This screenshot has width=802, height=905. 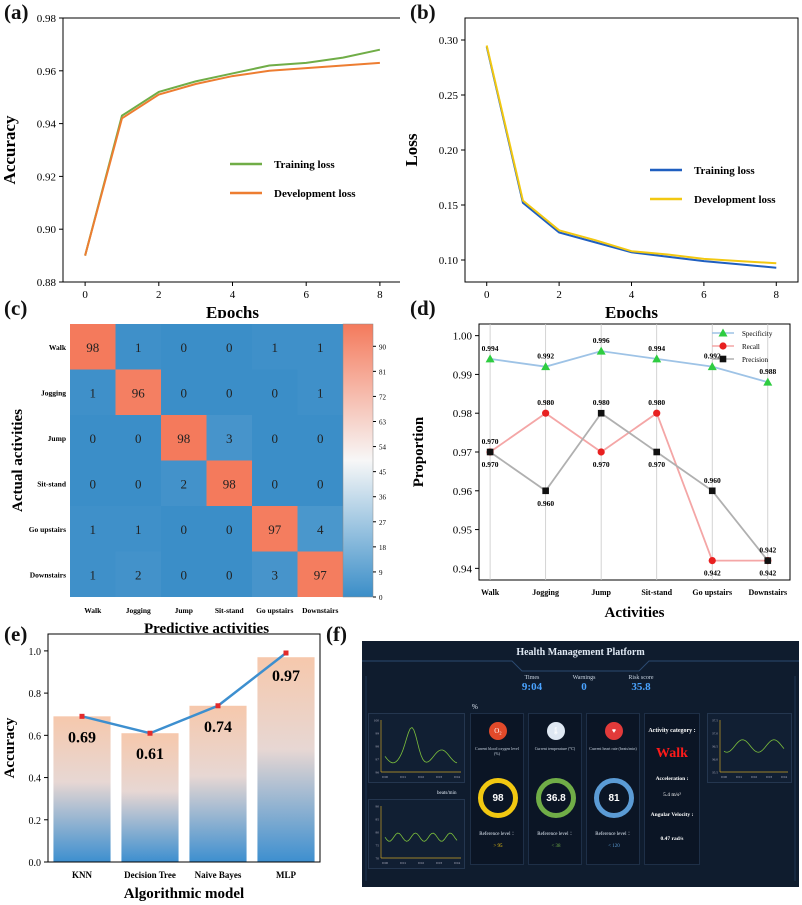 I want to click on stat-warnings: Warnings 0, so click(x=584, y=684).